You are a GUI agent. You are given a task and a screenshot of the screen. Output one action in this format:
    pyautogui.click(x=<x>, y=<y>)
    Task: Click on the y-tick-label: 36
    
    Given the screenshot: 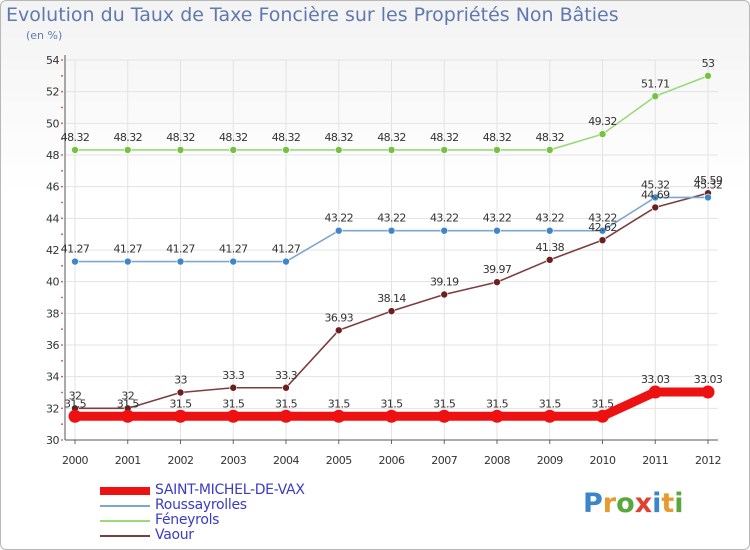 What is the action you would take?
    pyautogui.click(x=52, y=345)
    